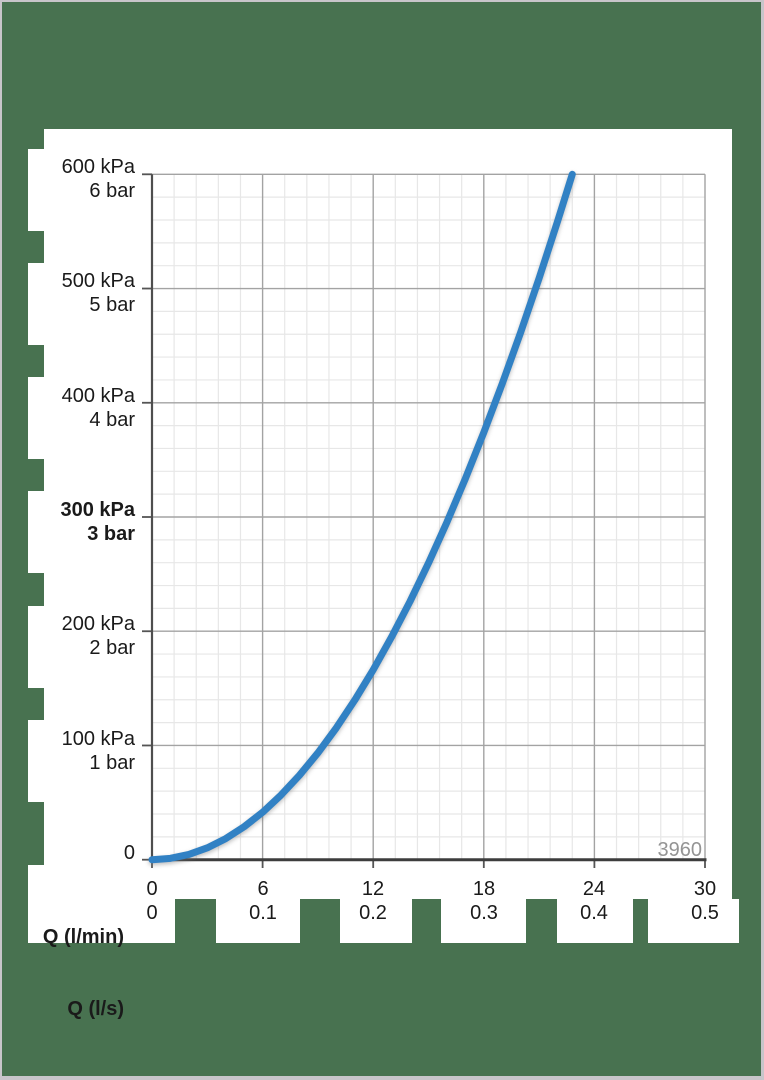  I want to click on x-tick-30: 30 0.5, so click(705, 901).